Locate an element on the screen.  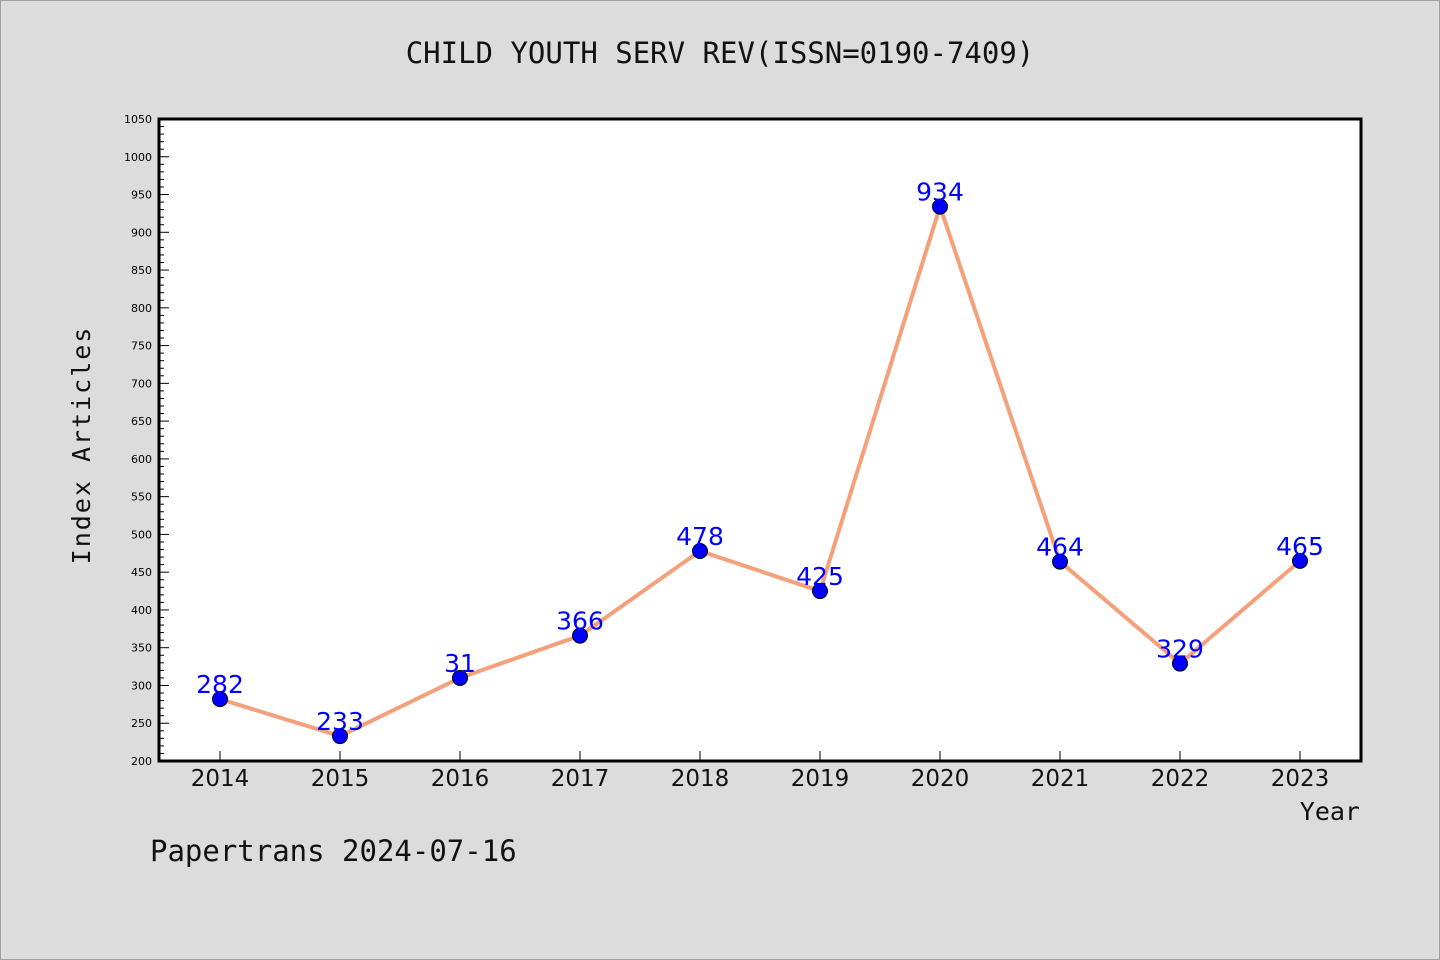
y-tick-label: 550 is located at coordinates (141, 497).